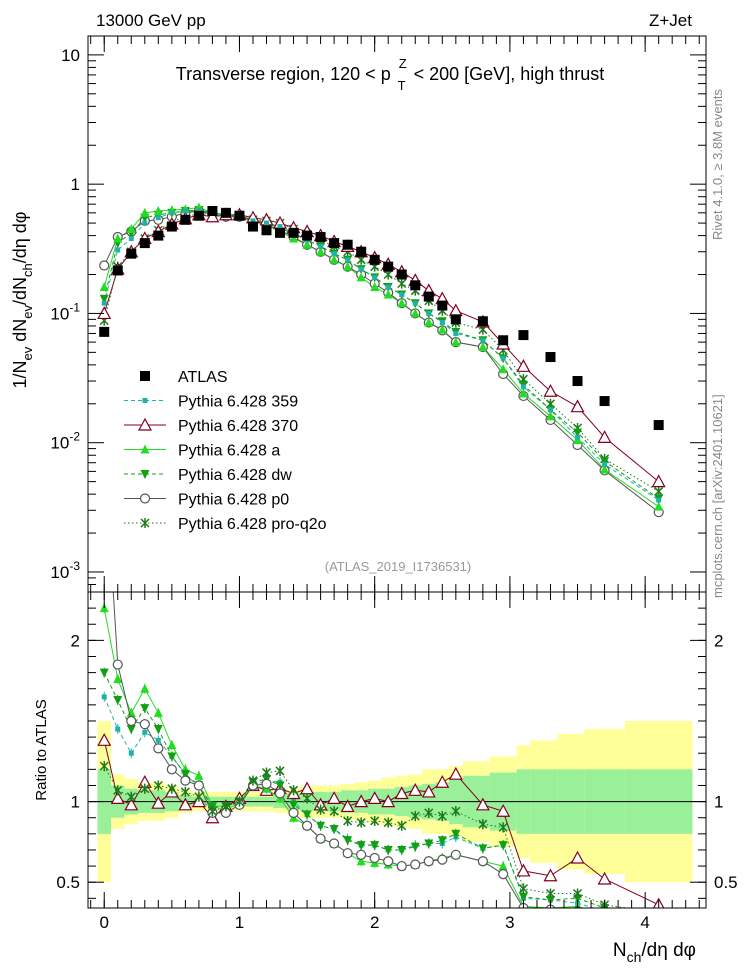 The image size is (746, 972). What do you see at coordinates (68, 882) in the screenshot?
I see `ratio-tick-label: 0.5` at bounding box center [68, 882].